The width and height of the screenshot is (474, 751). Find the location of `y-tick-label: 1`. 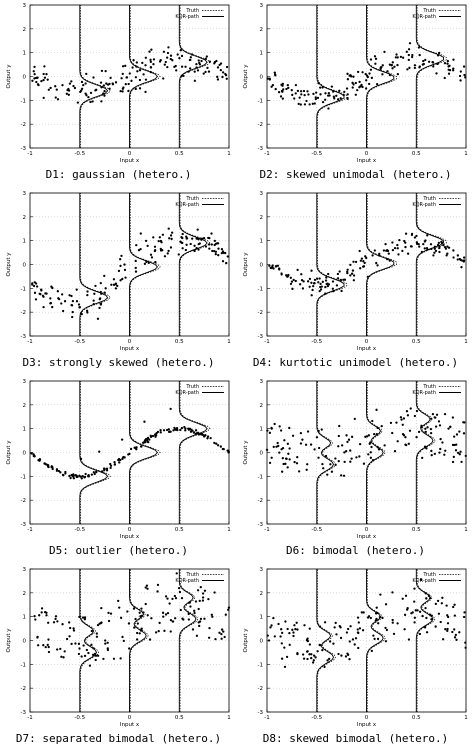

y-tick-label: 1 is located at coordinates (262, 242).